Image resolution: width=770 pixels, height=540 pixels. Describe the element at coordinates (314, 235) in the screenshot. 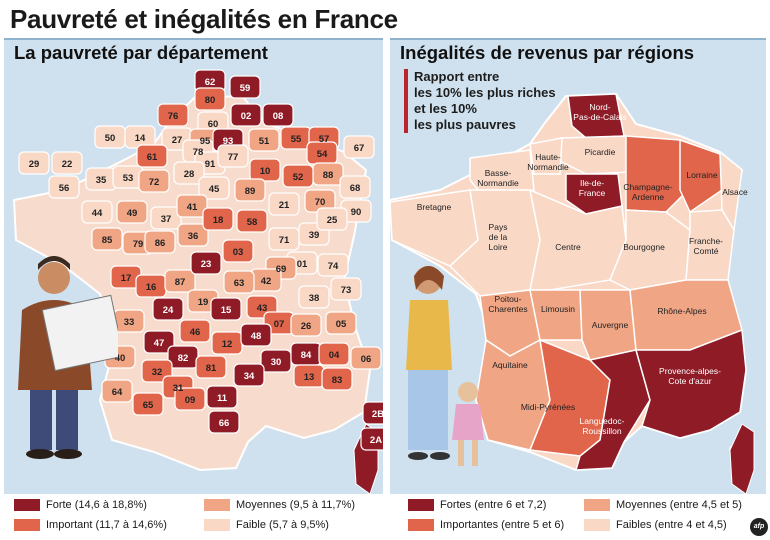

I see `department-label: 39` at that location.